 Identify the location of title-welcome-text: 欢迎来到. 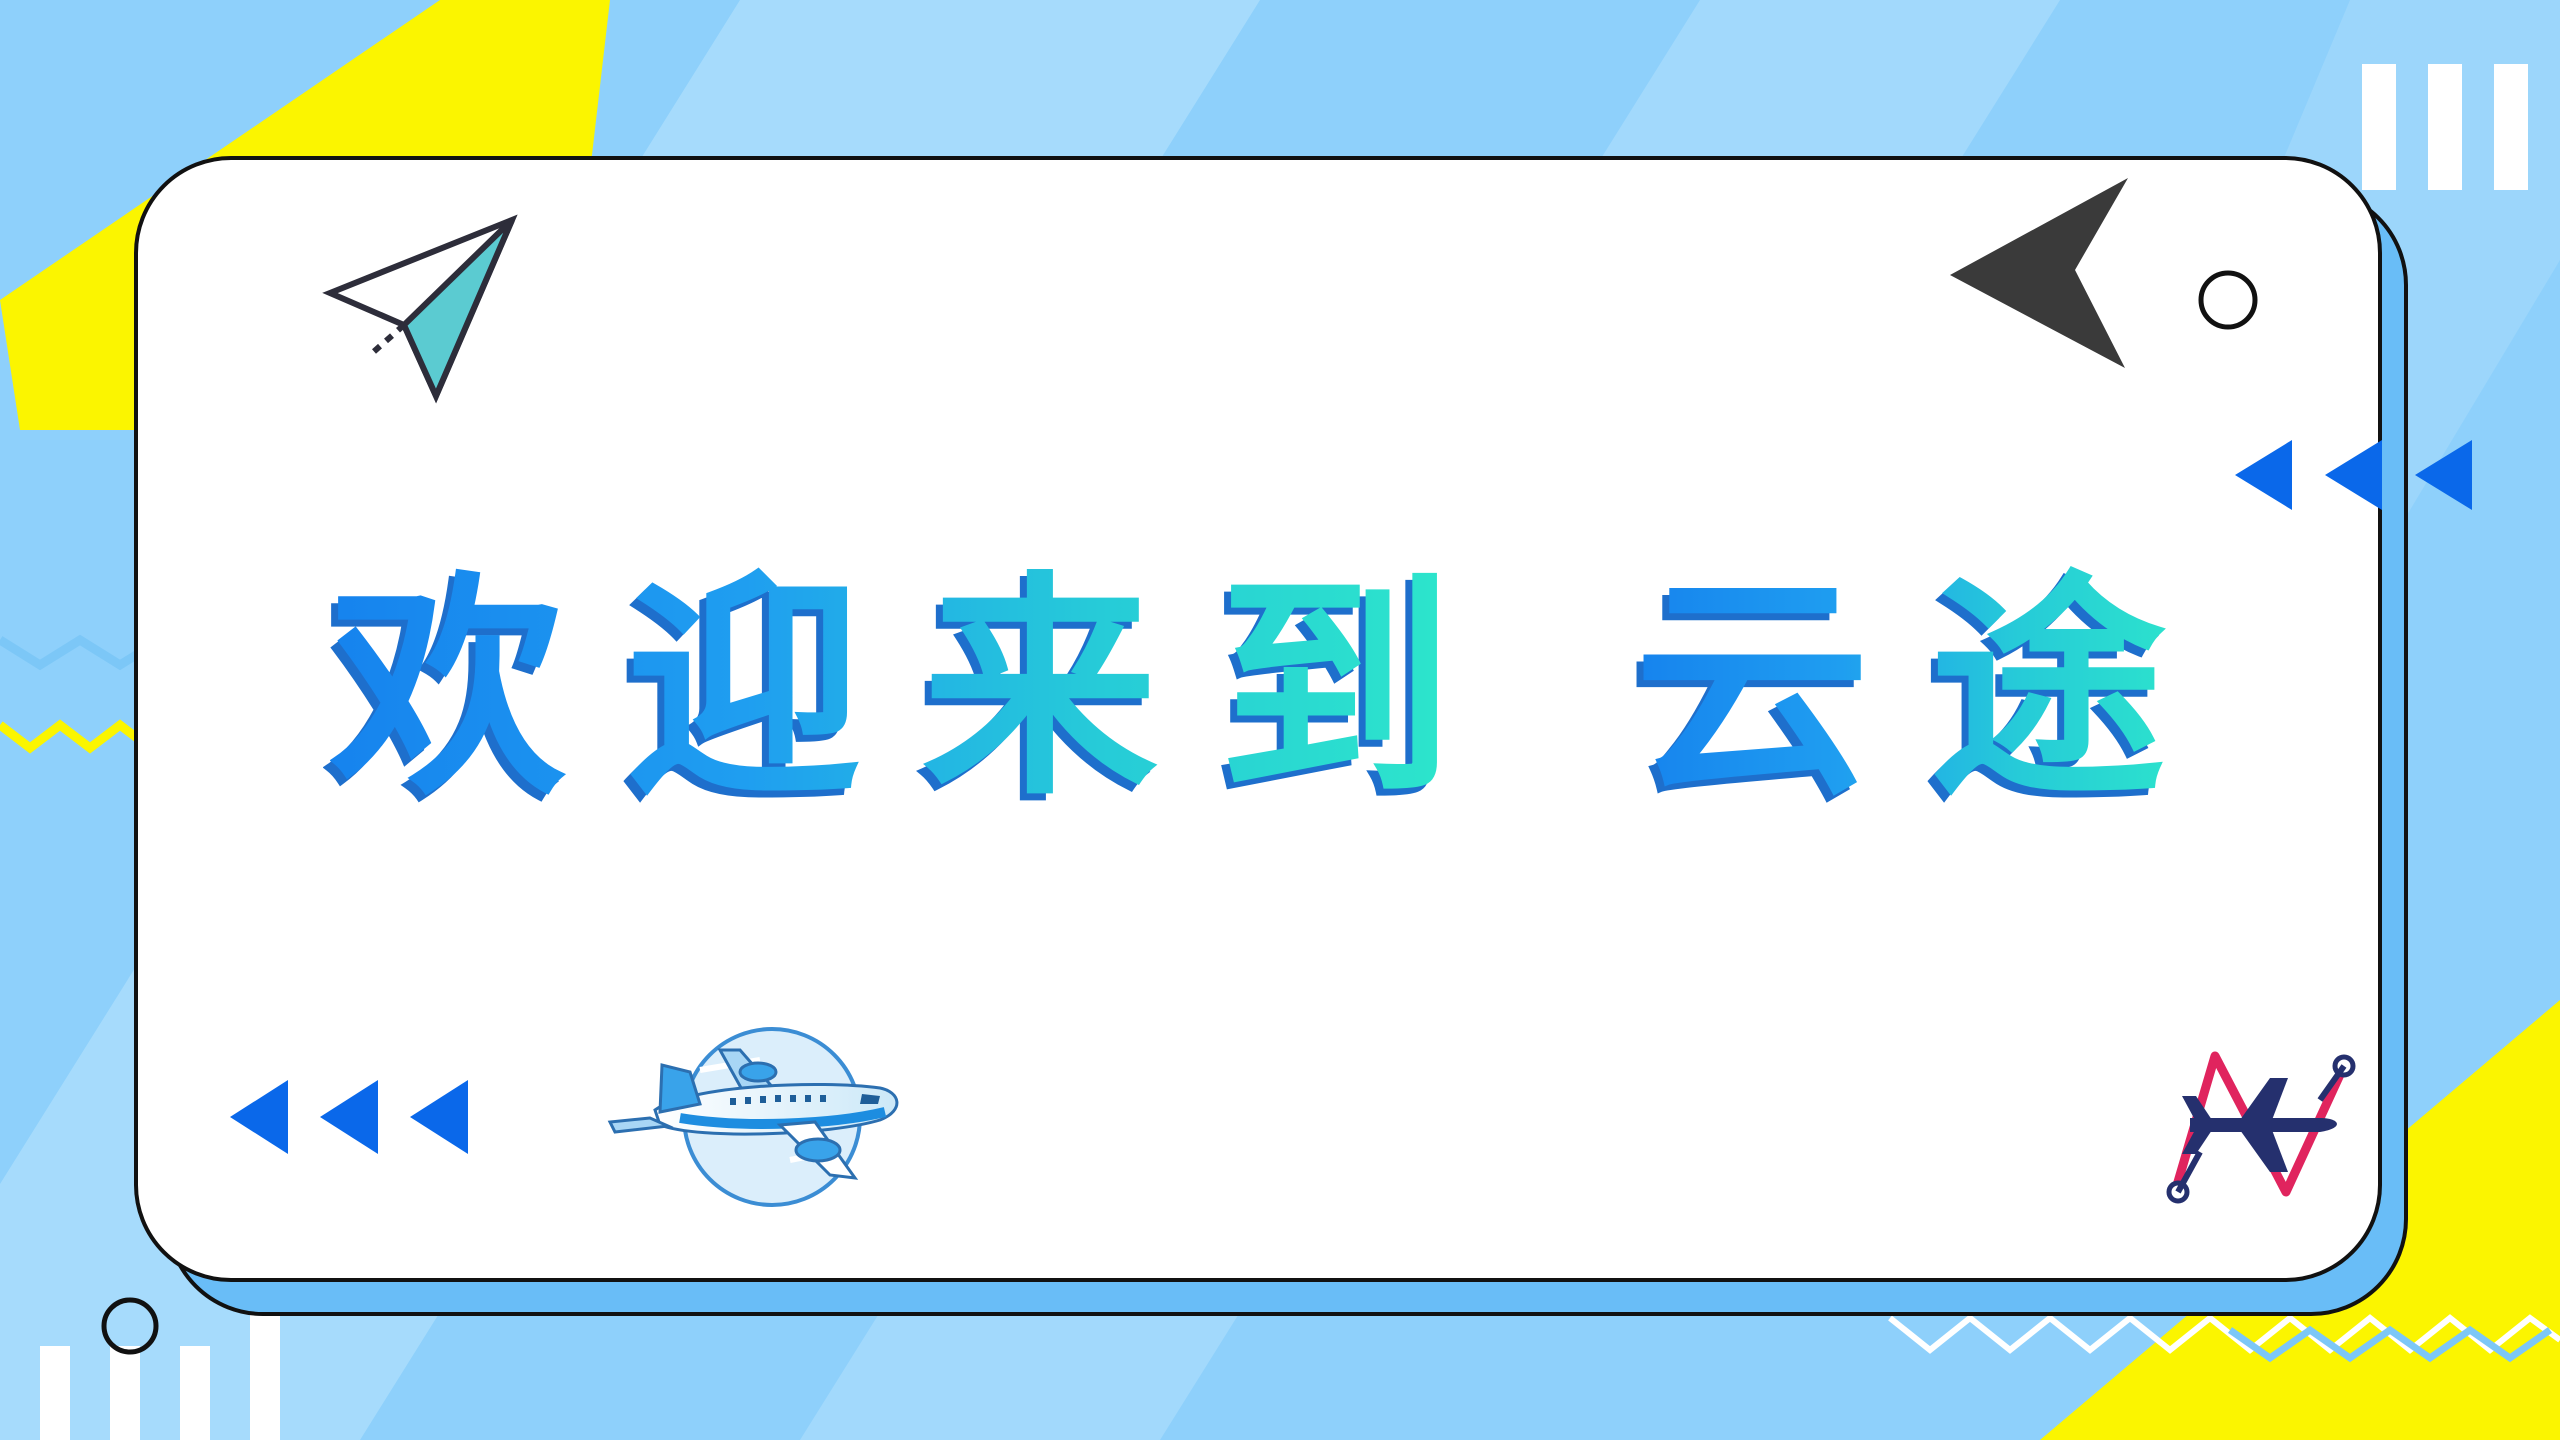
(922, 689).